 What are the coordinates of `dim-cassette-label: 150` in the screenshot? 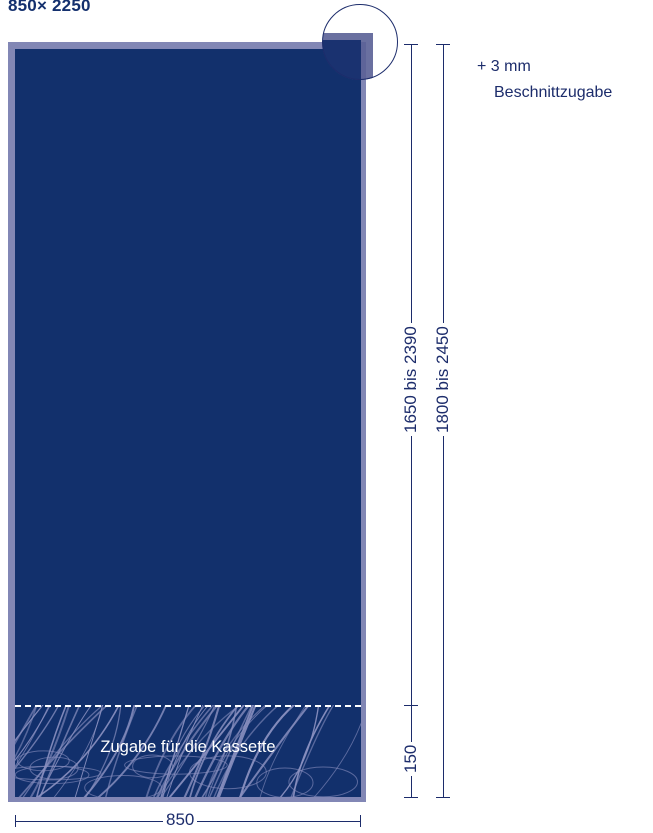 It's located at (411, 758).